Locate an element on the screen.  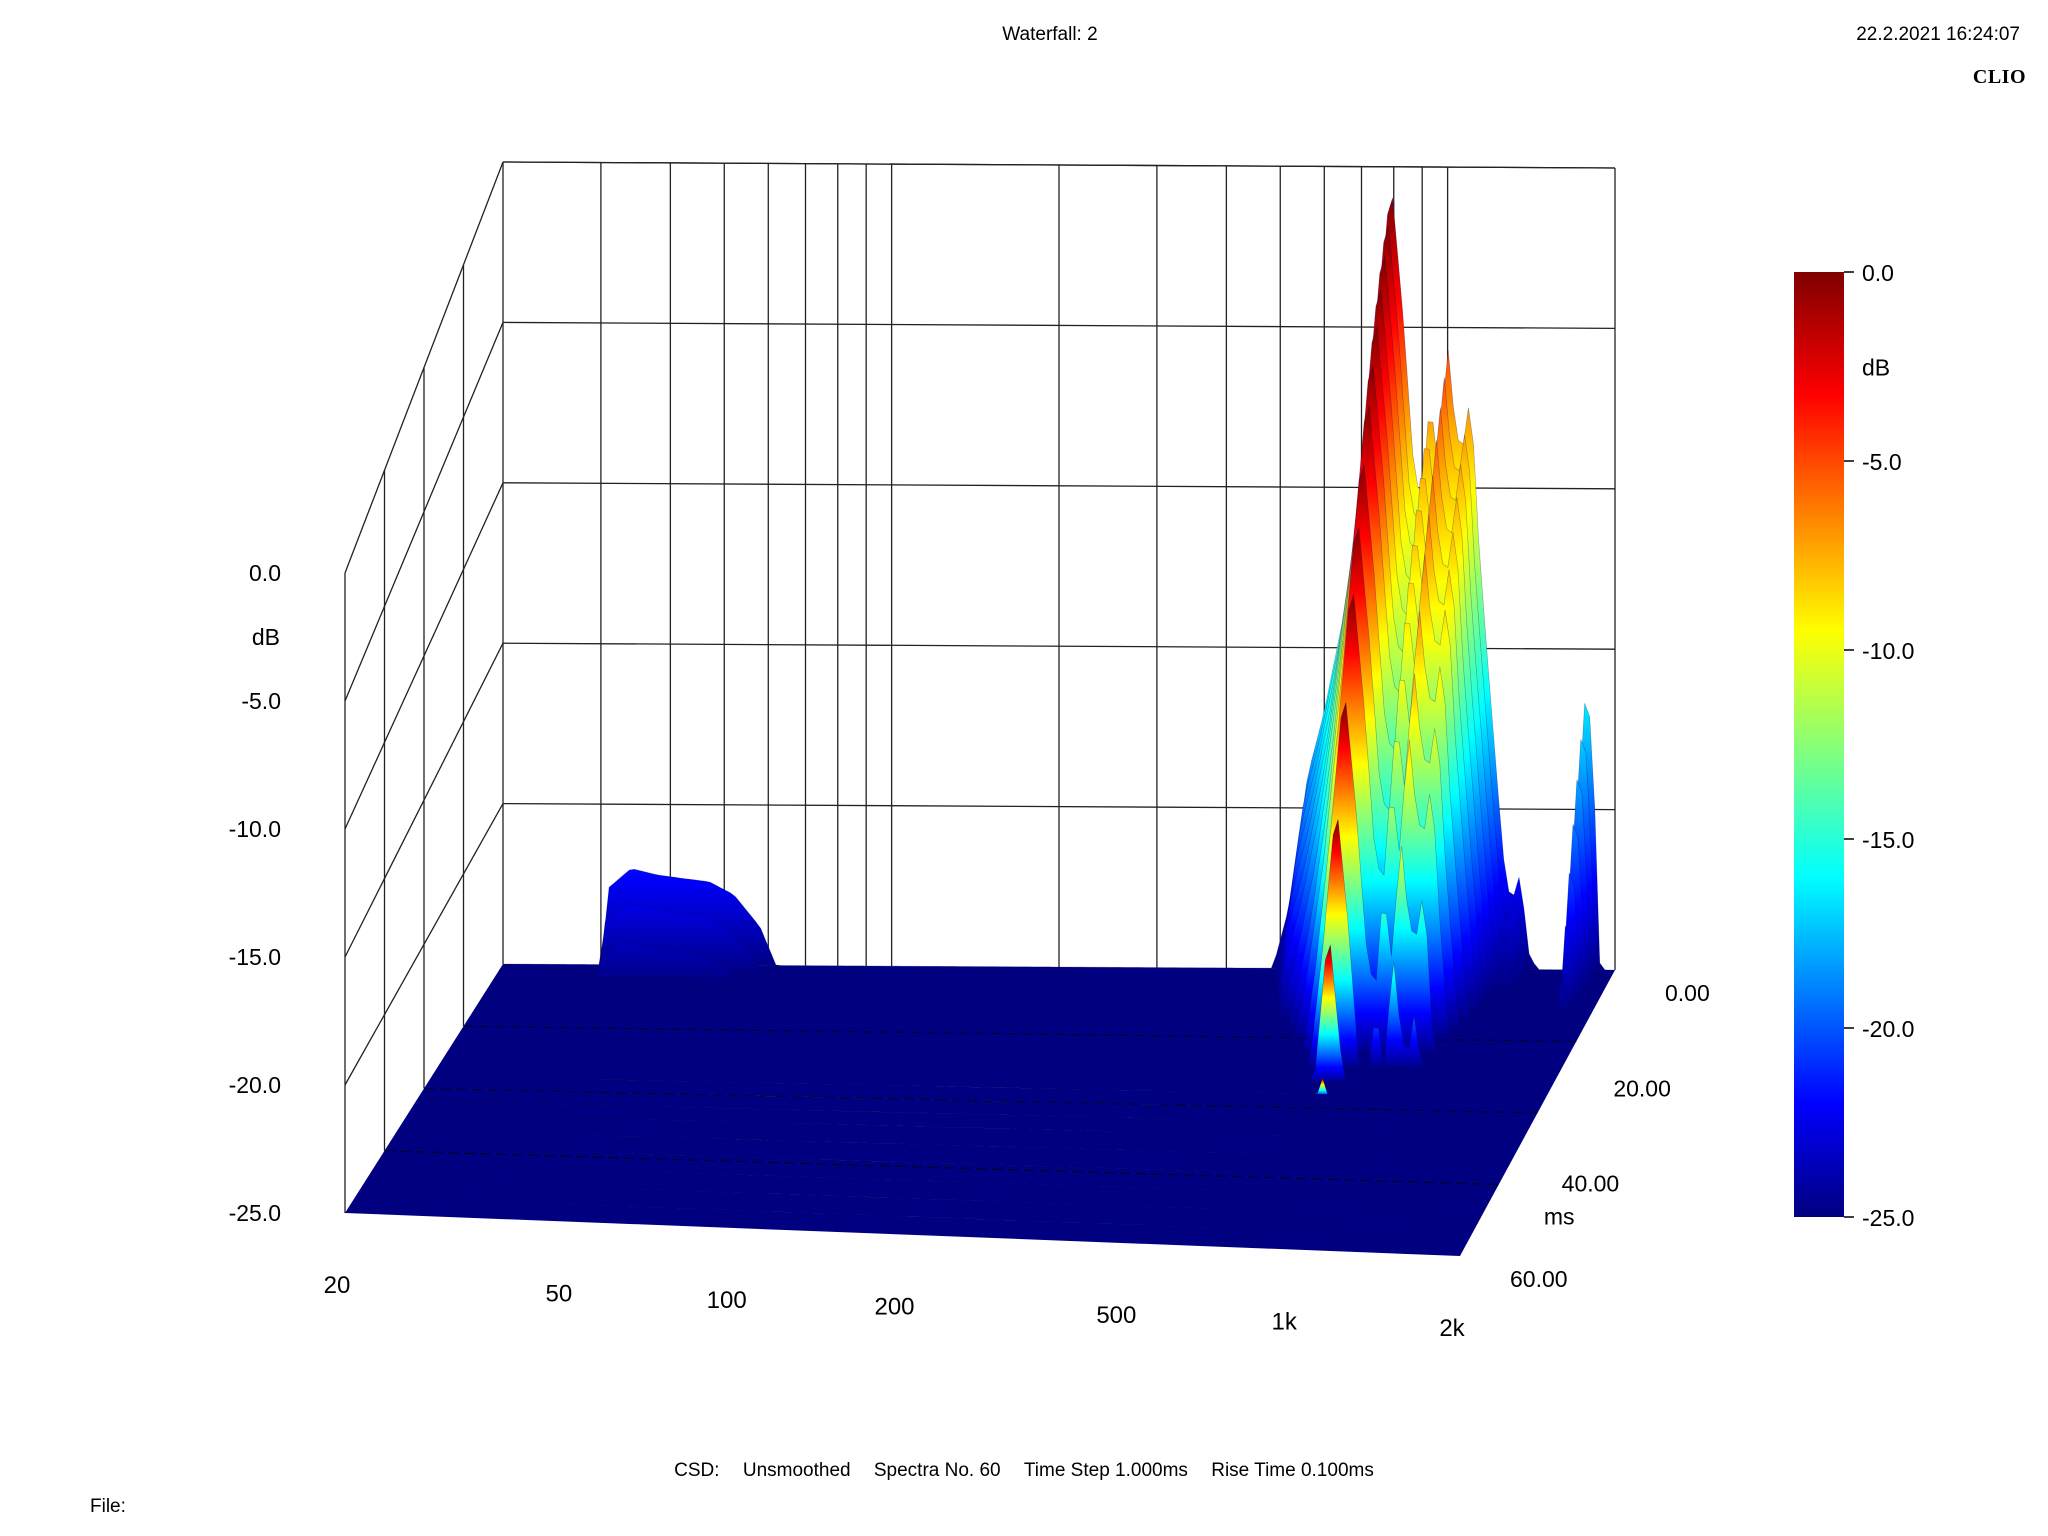
x-tick-label: 500 is located at coordinates (1116, 1315).